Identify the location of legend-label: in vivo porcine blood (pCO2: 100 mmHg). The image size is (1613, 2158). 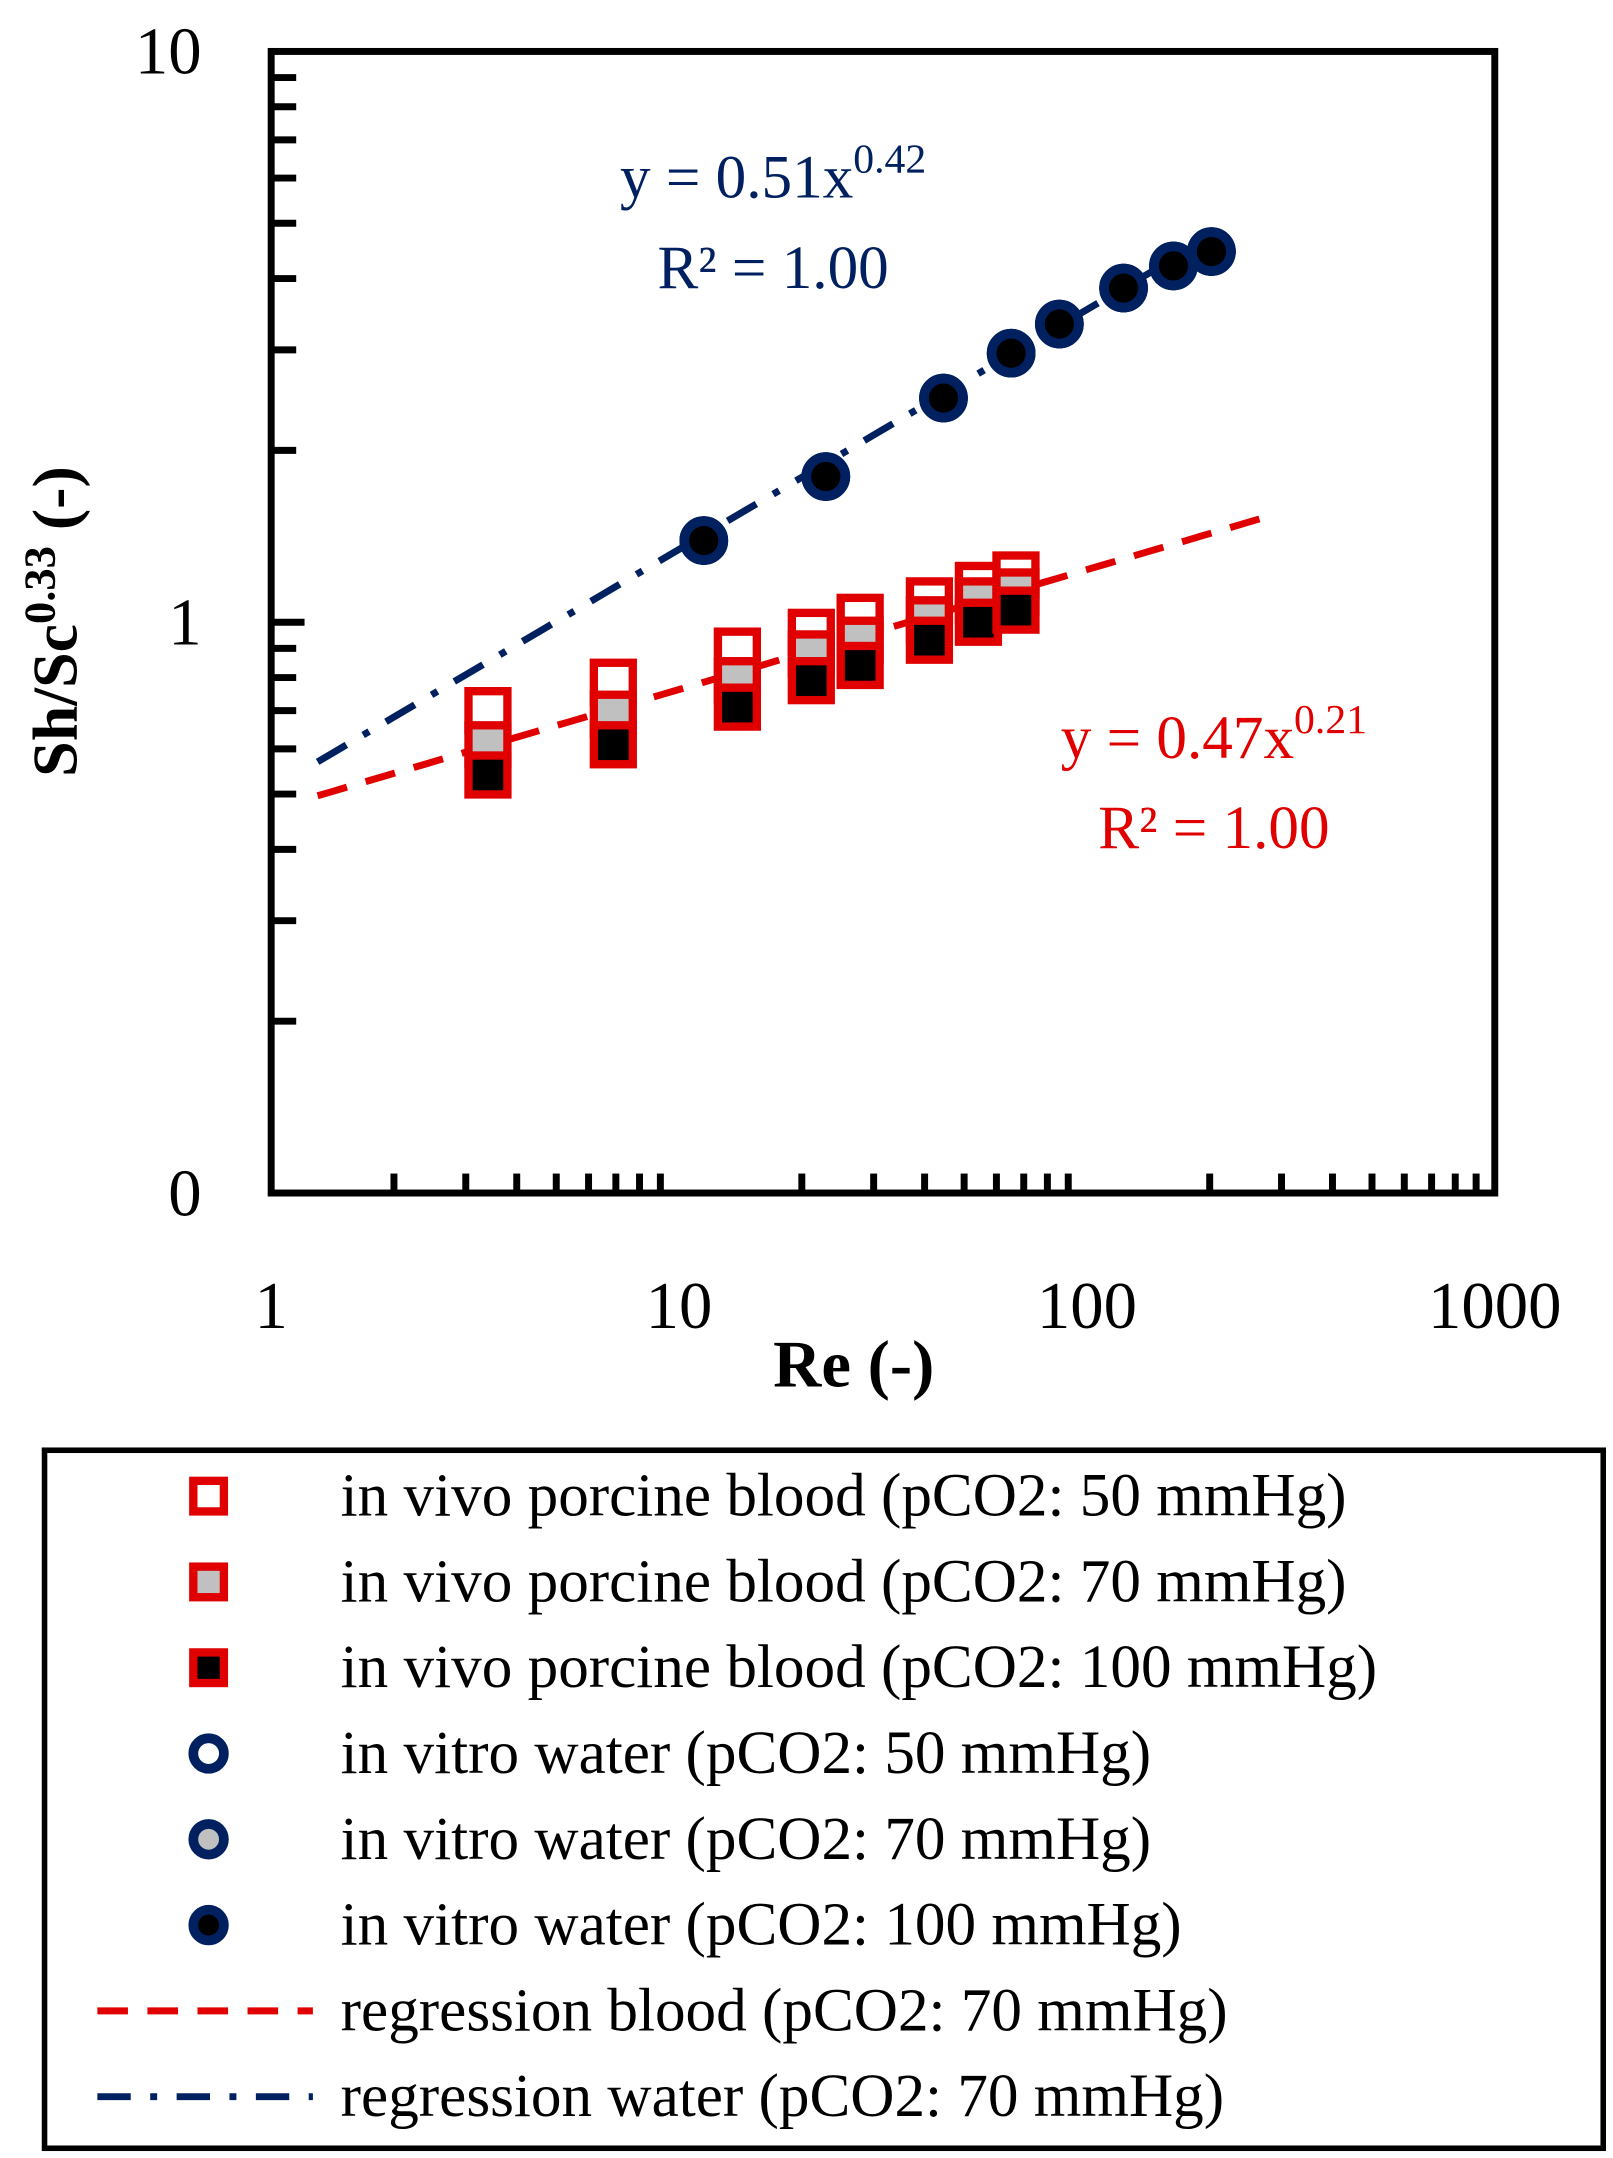
(859, 1667).